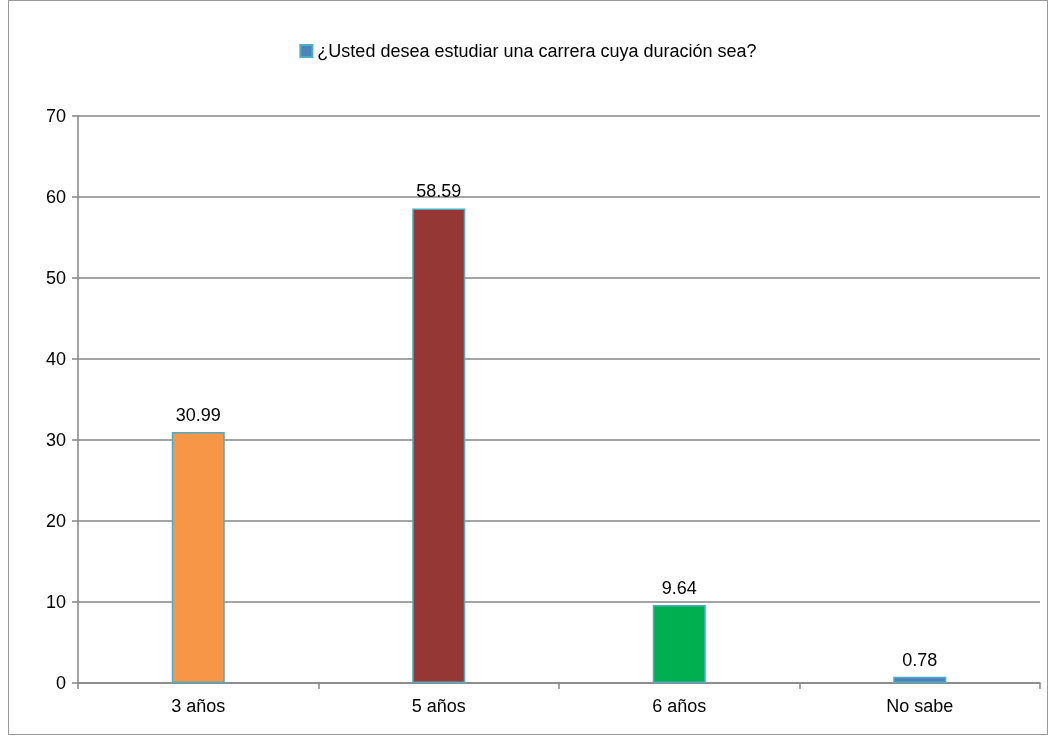  Describe the element at coordinates (920, 659) in the screenshot. I see `data-label: 0.78` at that location.